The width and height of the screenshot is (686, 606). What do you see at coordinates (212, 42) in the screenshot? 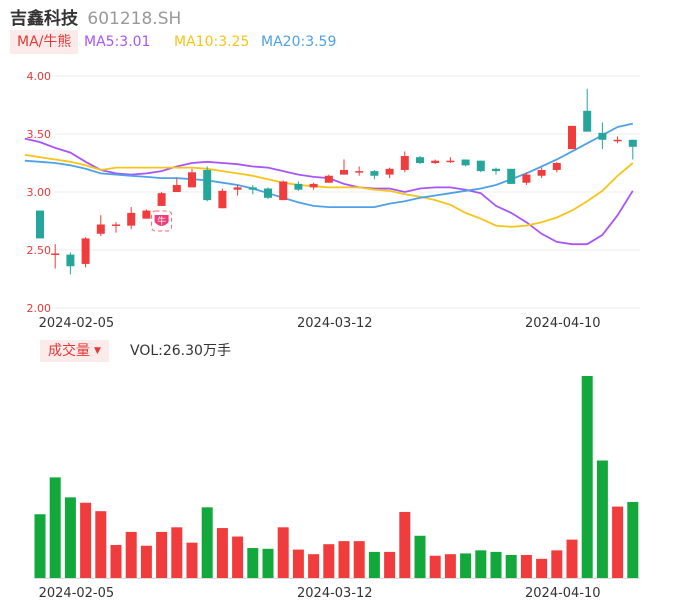
I see `ma10-label: MA10:3.25` at bounding box center [212, 42].